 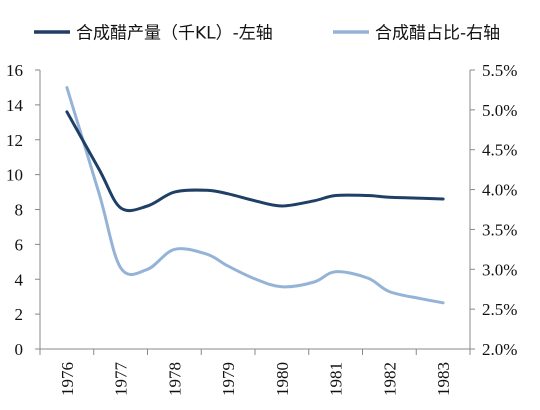 What do you see at coordinates (67, 379) in the screenshot?
I see `x-tick-label: 1976` at bounding box center [67, 379].